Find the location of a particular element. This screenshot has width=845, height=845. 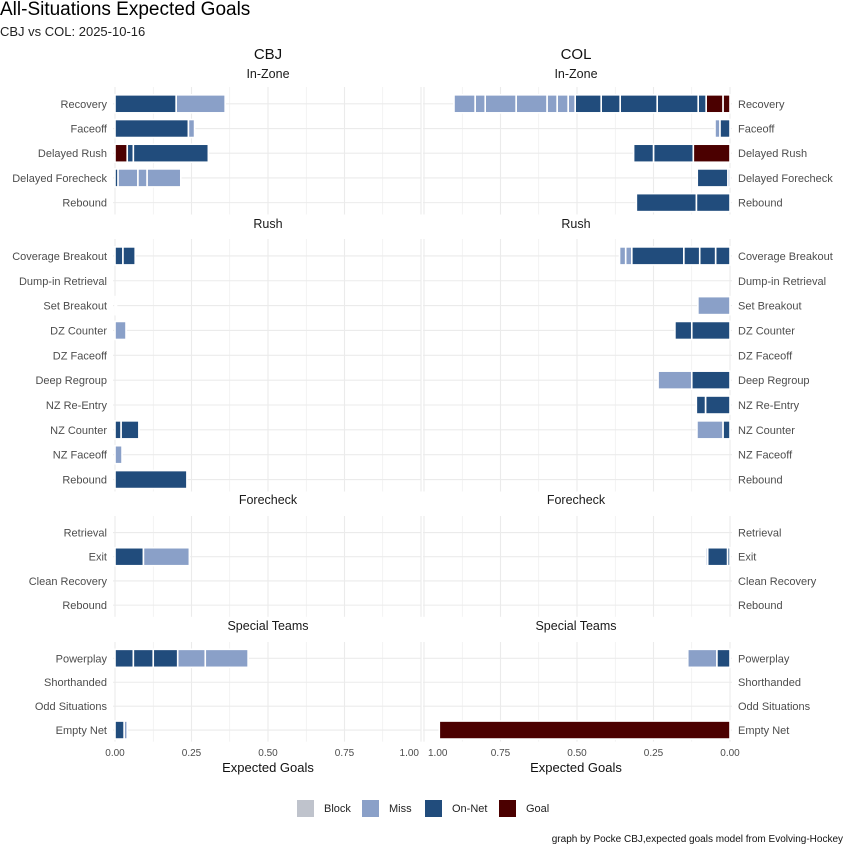

bar-cbj-recovery-miss is located at coordinates (200, 104).